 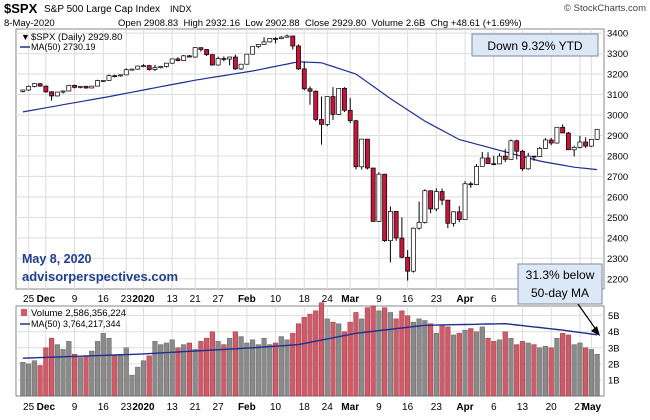 I want to click on price-tick-label: 2200, so click(x=617, y=279).